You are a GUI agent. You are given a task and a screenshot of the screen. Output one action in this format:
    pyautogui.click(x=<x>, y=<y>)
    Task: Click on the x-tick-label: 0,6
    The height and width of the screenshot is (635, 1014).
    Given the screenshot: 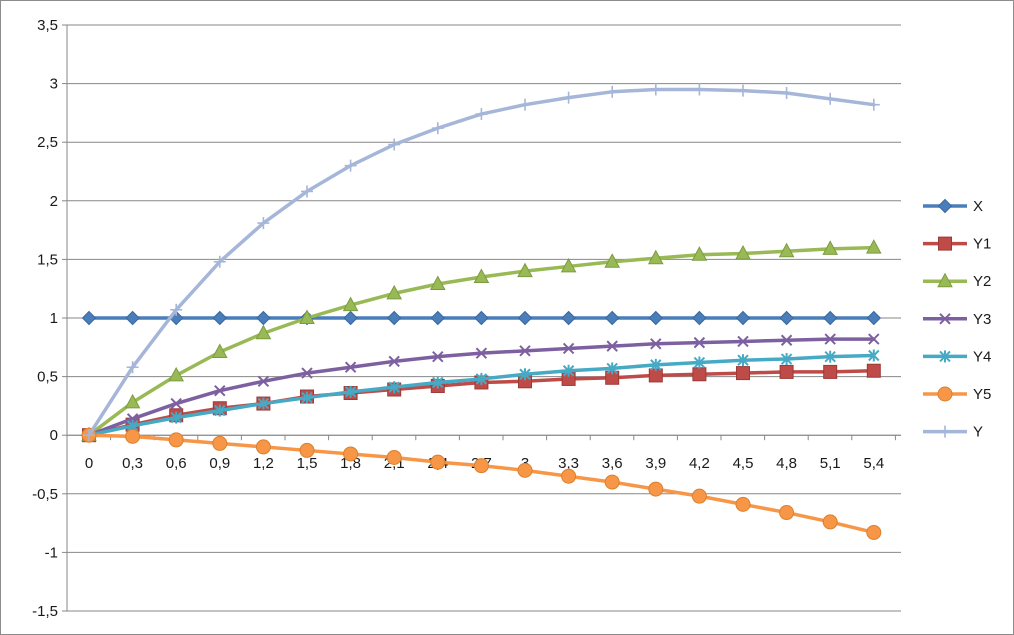 What is the action you would take?
    pyautogui.click(x=176, y=463)
    